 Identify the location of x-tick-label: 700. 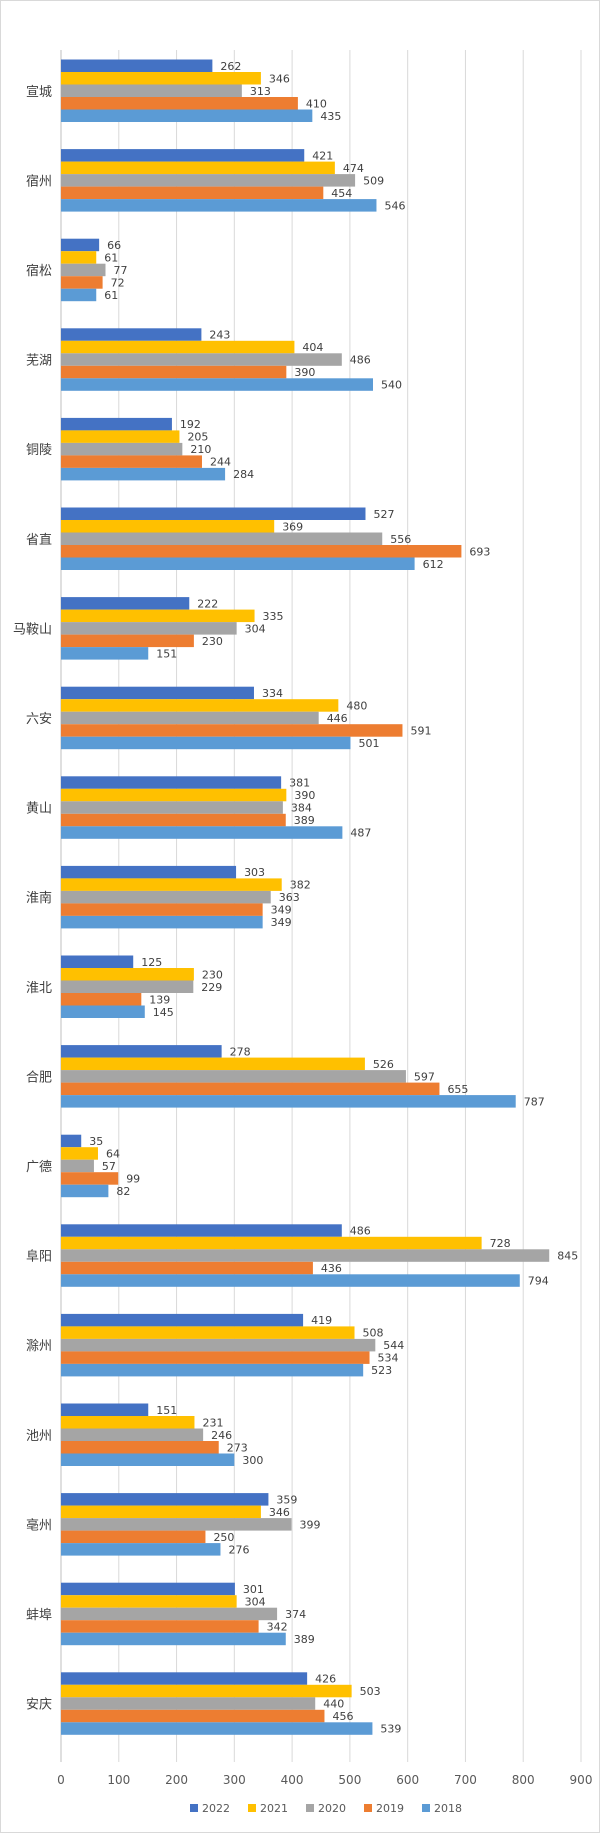
(465, 1780).